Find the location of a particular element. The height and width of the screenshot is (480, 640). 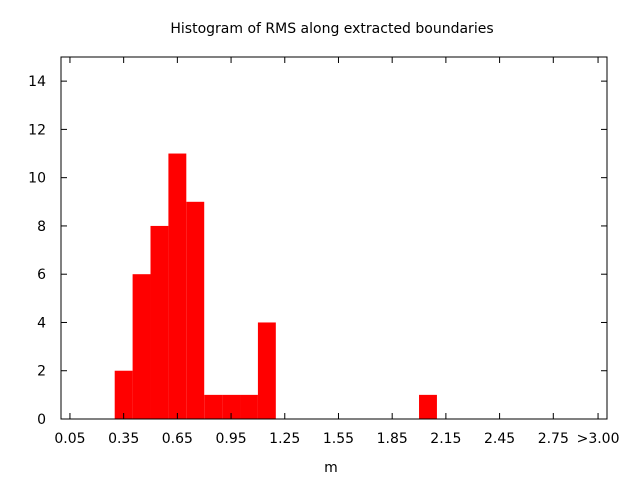

x-tick-label-9: 2.75 is located at coordinates (553, 439).